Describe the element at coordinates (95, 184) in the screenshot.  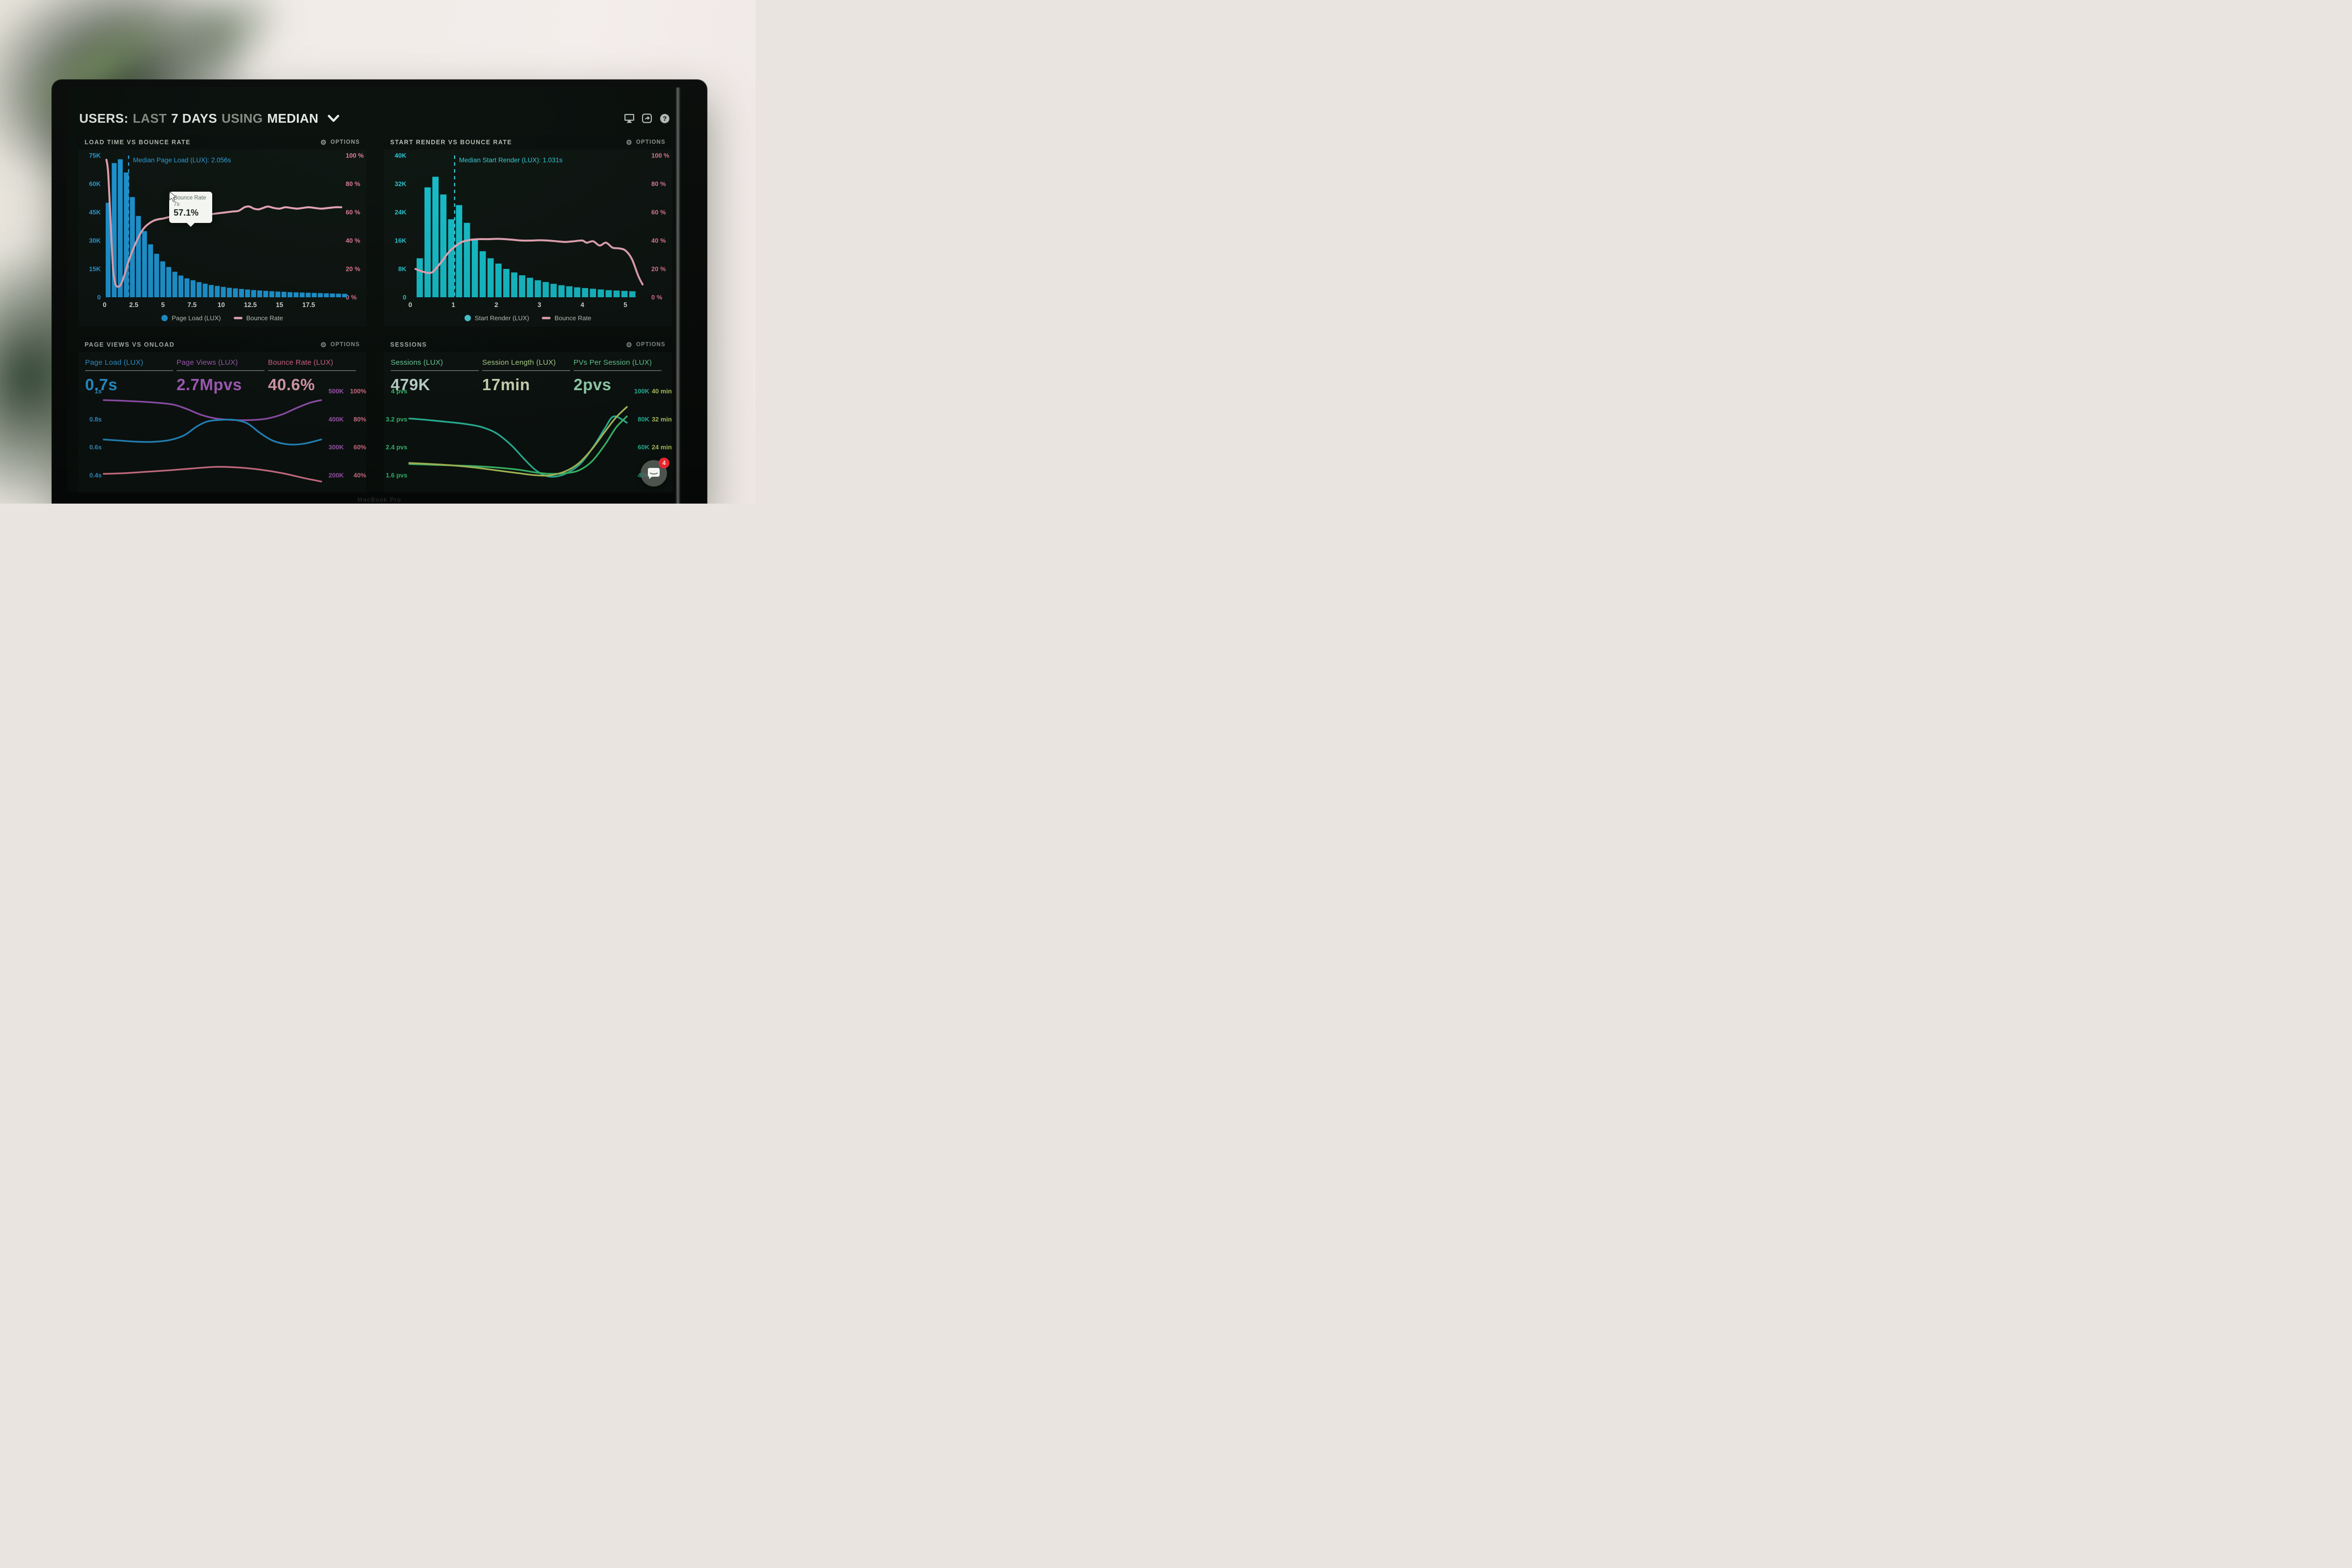
I see `svg-text: 60K` at that location.